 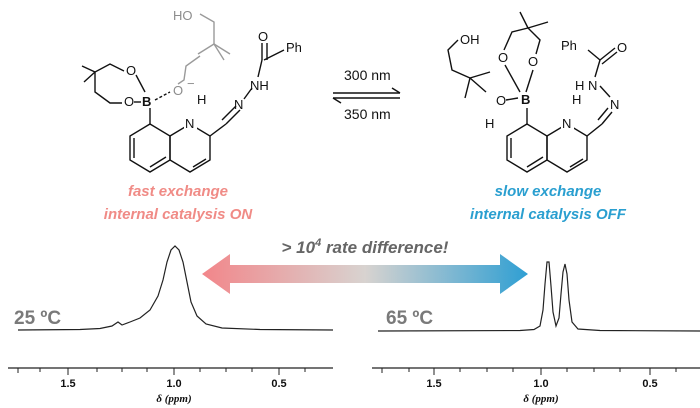 What do you see at coordinates (299, 247) in the screenshot?
I see `rate-label-prefix: > 10` at bounding box center [299, 247].